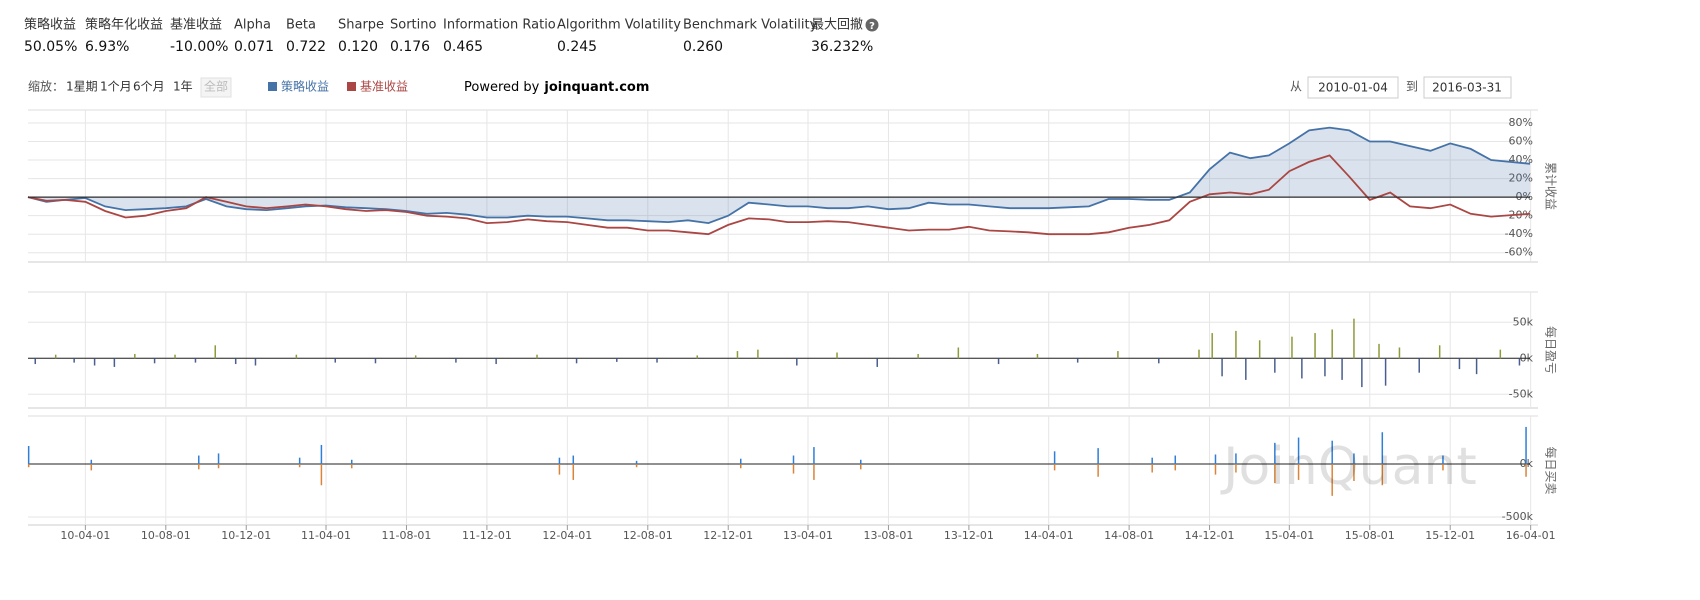  Describe the element at coordinates (728, 535) in the screenshot. I see `x-tick-label: 12-12-01` at that location.